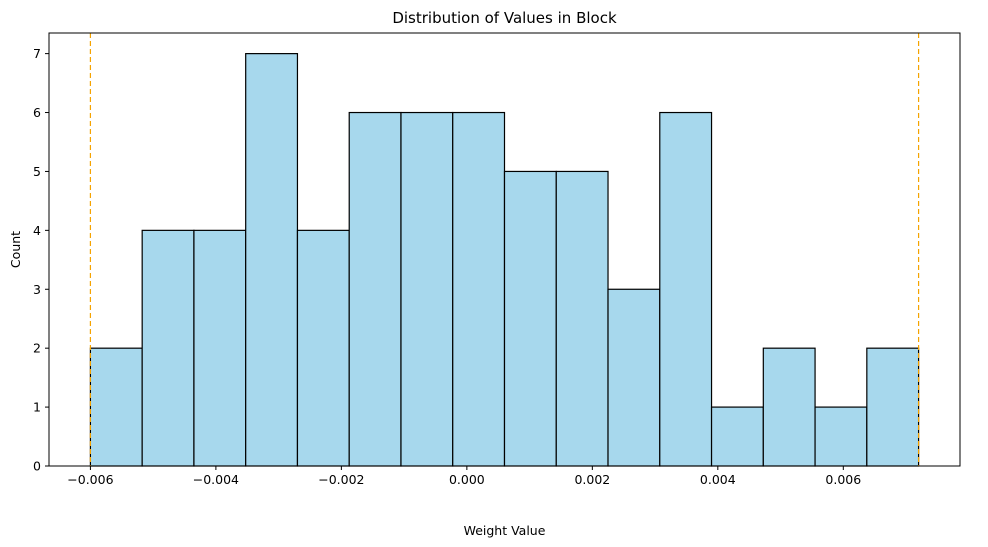  Describe the element at coordinates (37, 348) in the screenshot. I see `y-tick-label: 2` at that location.